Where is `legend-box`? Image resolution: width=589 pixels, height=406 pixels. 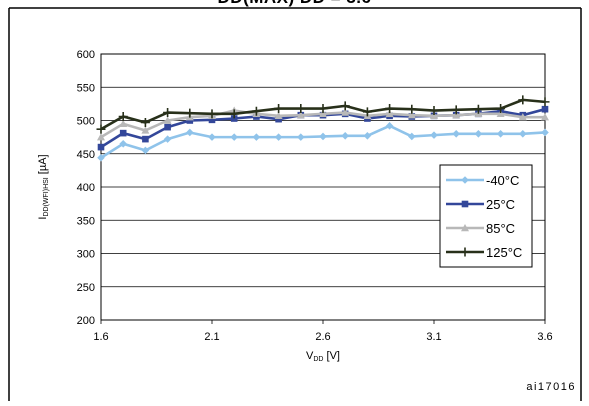 legend-box is located at coordinates (486, 216).